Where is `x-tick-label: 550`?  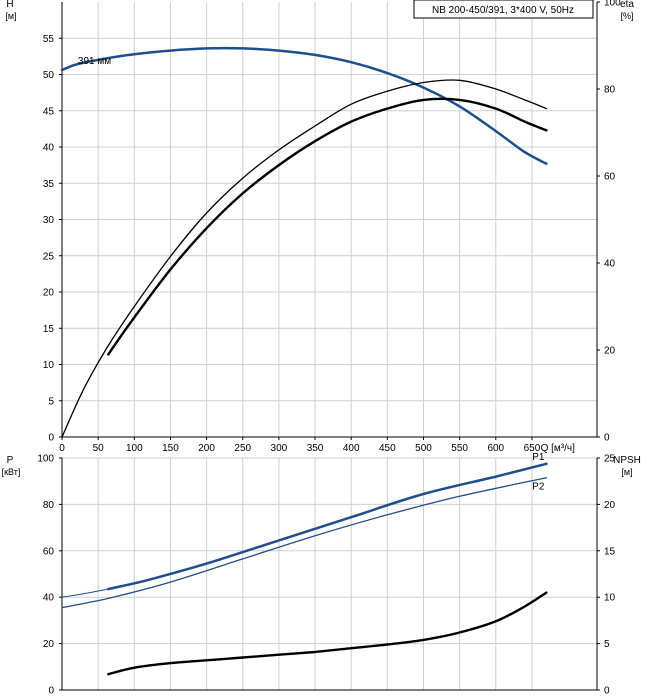 x-tick-label: 550 is located at coordinates (459, 448).